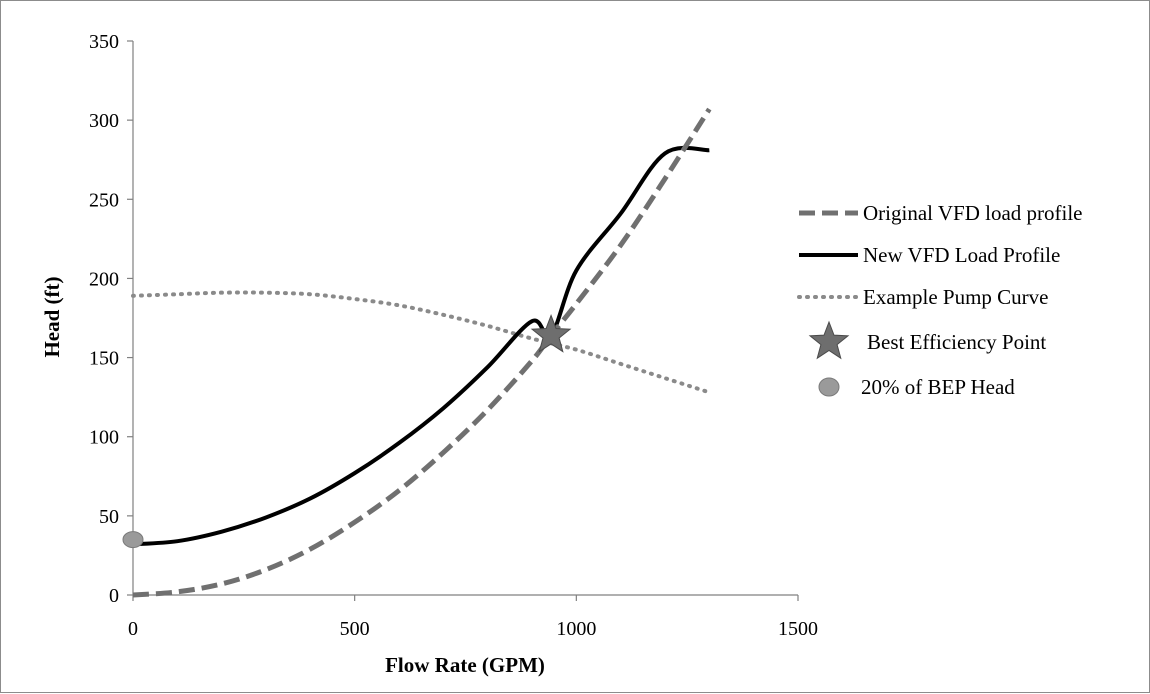 This screenshot has width=1150, height=694. Describe the element at coordinates (829, 387) in the screenshot. I see `legend-circle-icon` at that location.